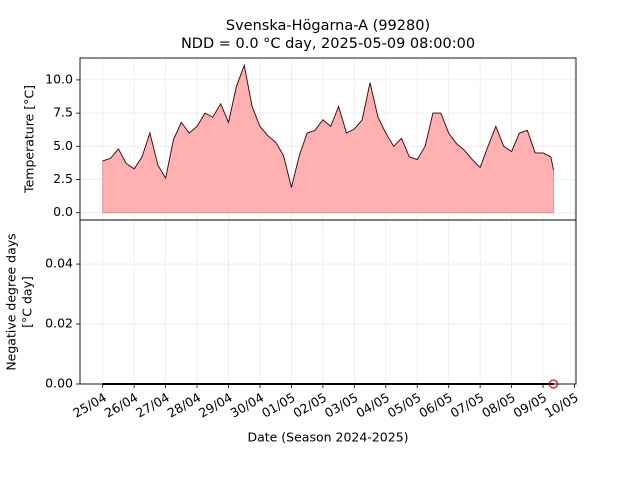 The height and width of the screenshot is (480, 640). Describe the element at coordinates (215, 405) in the screenshot. I see `x-tick-label: 29/04` at that location.